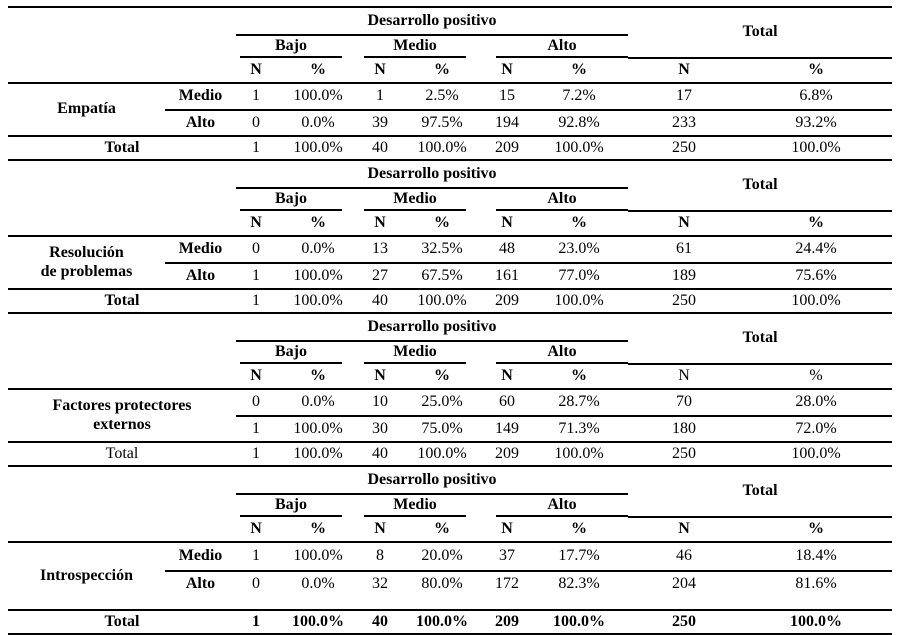 The height and width of the screenshot is (635, 900). Describe the element at coordinates (816, 557) in the screenshot. I see `total-pct-value: 18.4%` at that location.